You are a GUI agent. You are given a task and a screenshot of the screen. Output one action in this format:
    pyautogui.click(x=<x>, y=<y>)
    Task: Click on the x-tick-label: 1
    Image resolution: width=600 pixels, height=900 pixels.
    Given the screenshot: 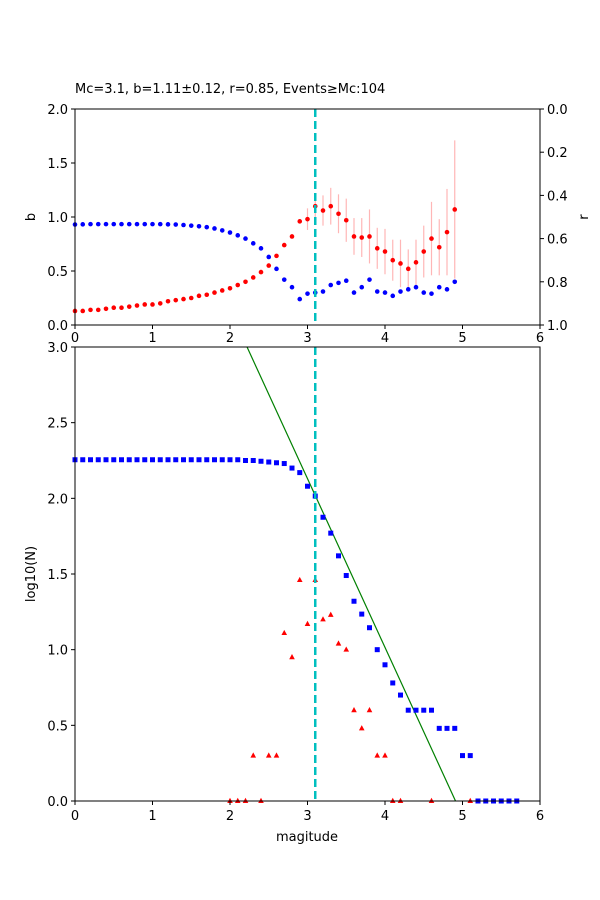 What is the action you would take?
    pyautogui.click(x=152, y=816)
    